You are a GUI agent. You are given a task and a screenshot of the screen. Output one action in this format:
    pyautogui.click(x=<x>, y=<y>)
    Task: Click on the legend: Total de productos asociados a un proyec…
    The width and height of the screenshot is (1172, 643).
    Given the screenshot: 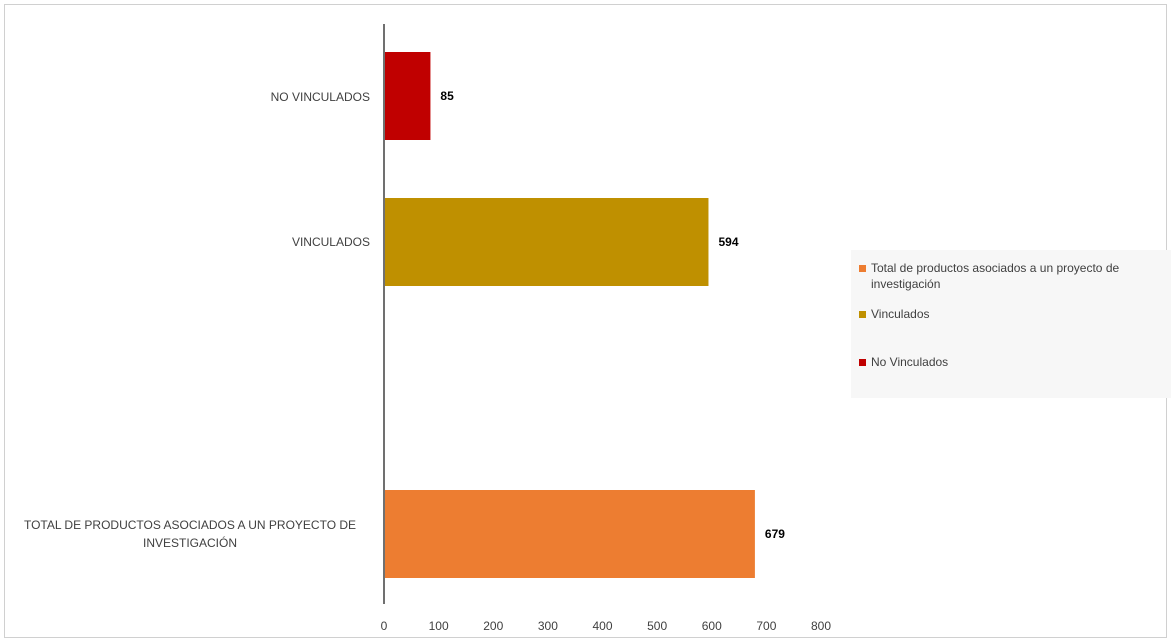 What is the action you would take?
    pyautogui.click(x=1011, y=324)
    